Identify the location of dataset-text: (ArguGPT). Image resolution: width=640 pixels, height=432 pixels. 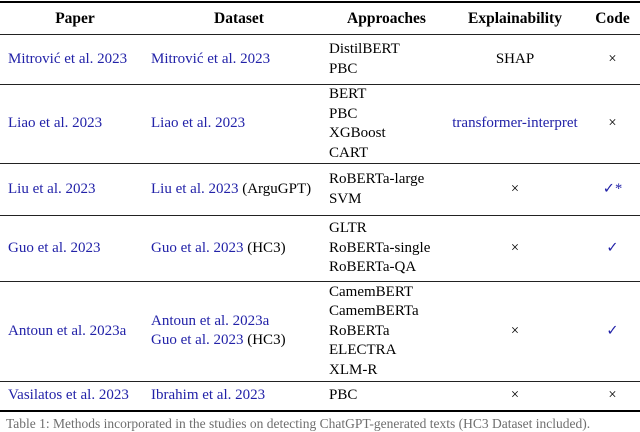
(275, 188).